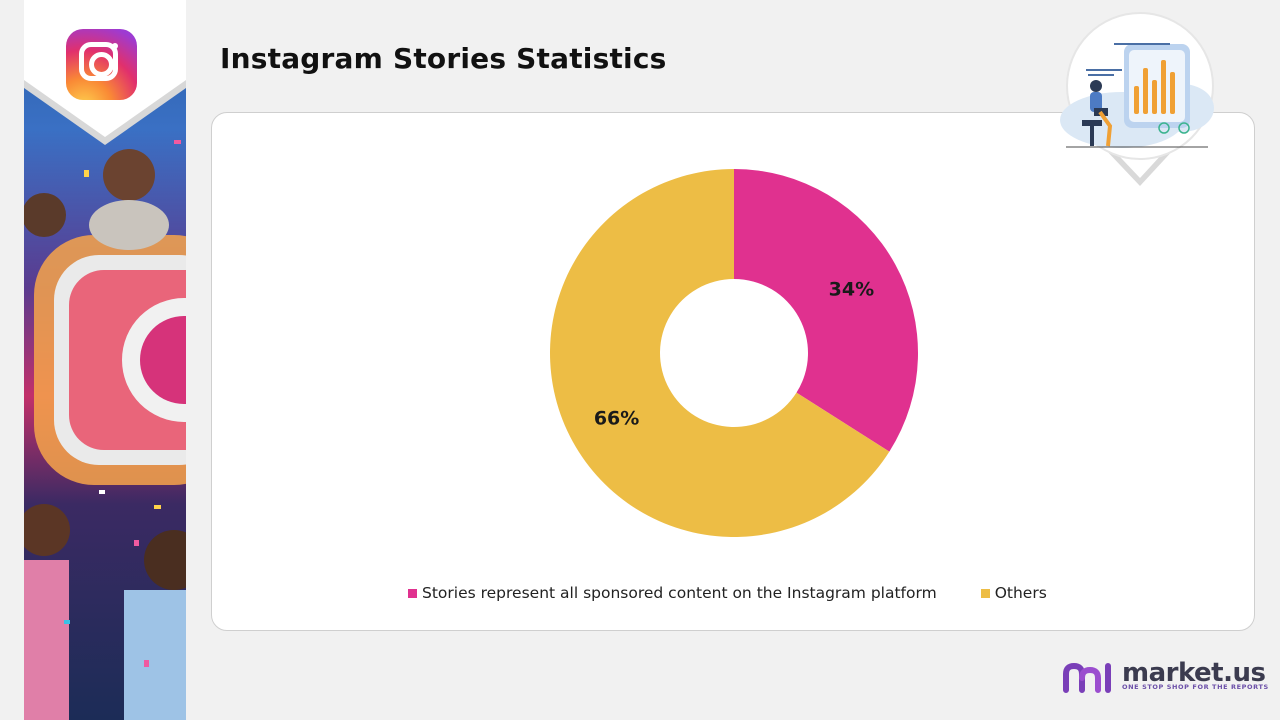 Image resolution: width=1280 pixels, height=720 pixels. What do you see at coordinates (826, 310) in the screenshot?
I see `slice-sponsored` at bounding box center [826, 310].